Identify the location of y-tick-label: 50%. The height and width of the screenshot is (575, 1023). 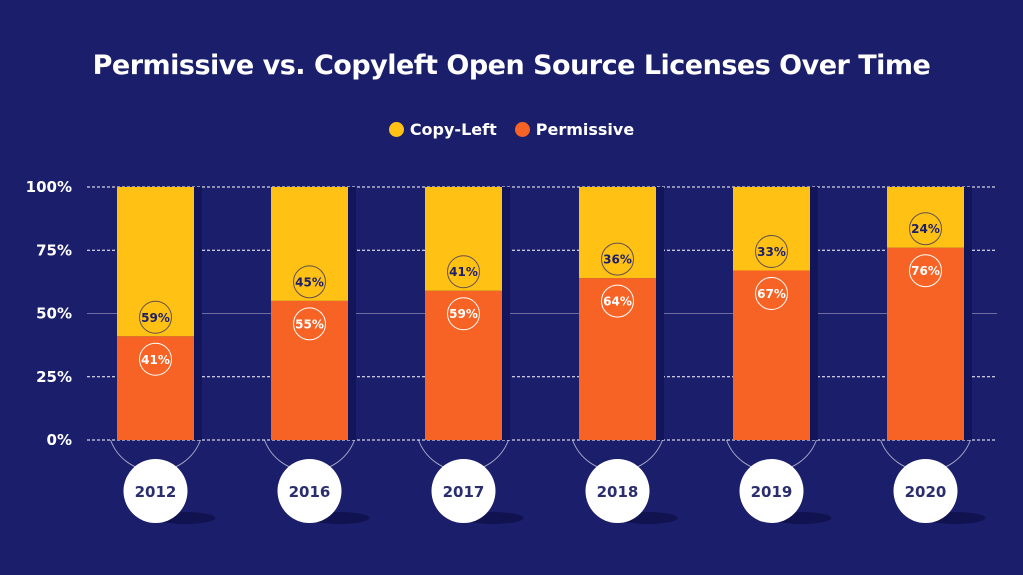
(54, 314).